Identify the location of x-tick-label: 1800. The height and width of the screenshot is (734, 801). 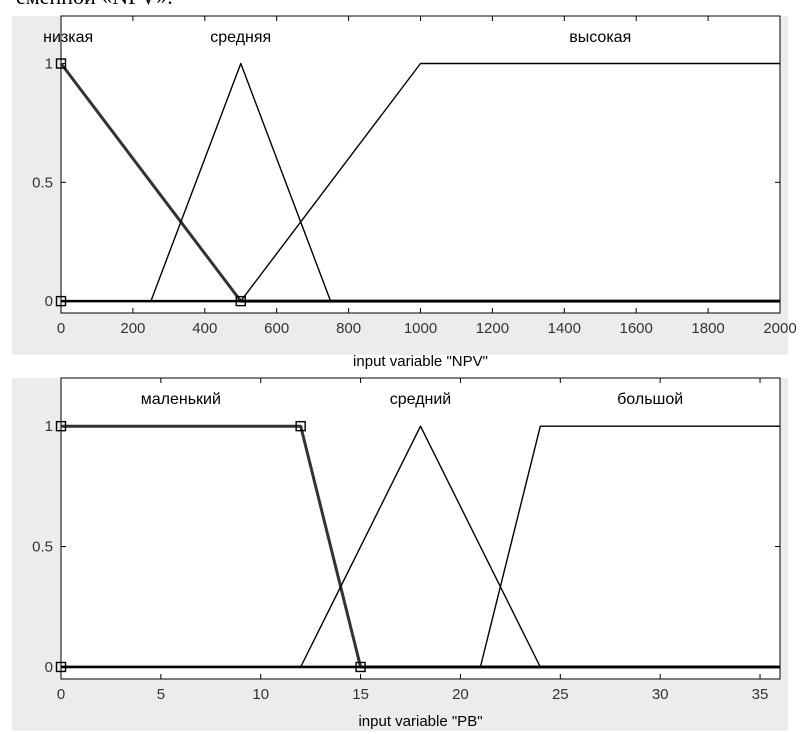
(707, 328).